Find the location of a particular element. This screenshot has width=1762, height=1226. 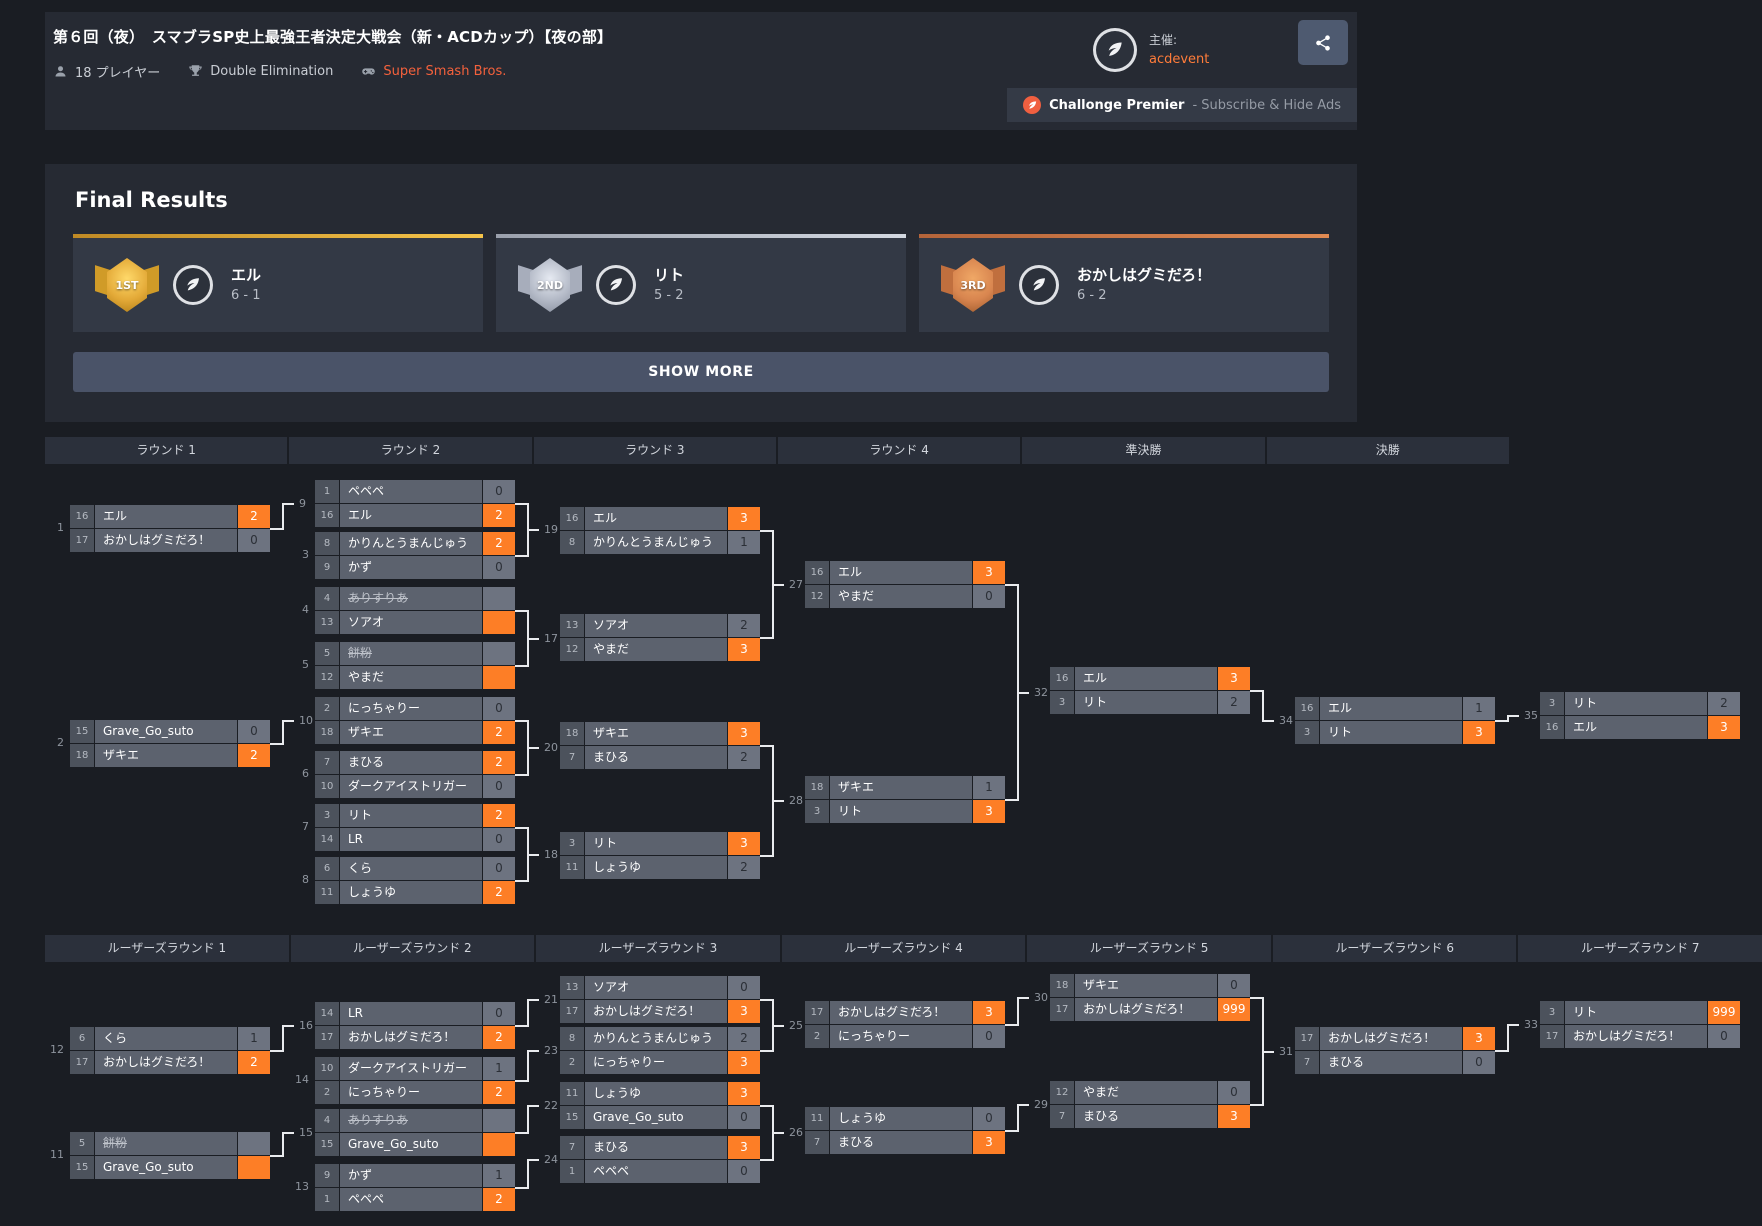

match: 7 まひる 3 1 ペペペ 0 is located at coordinates (660, 1160).